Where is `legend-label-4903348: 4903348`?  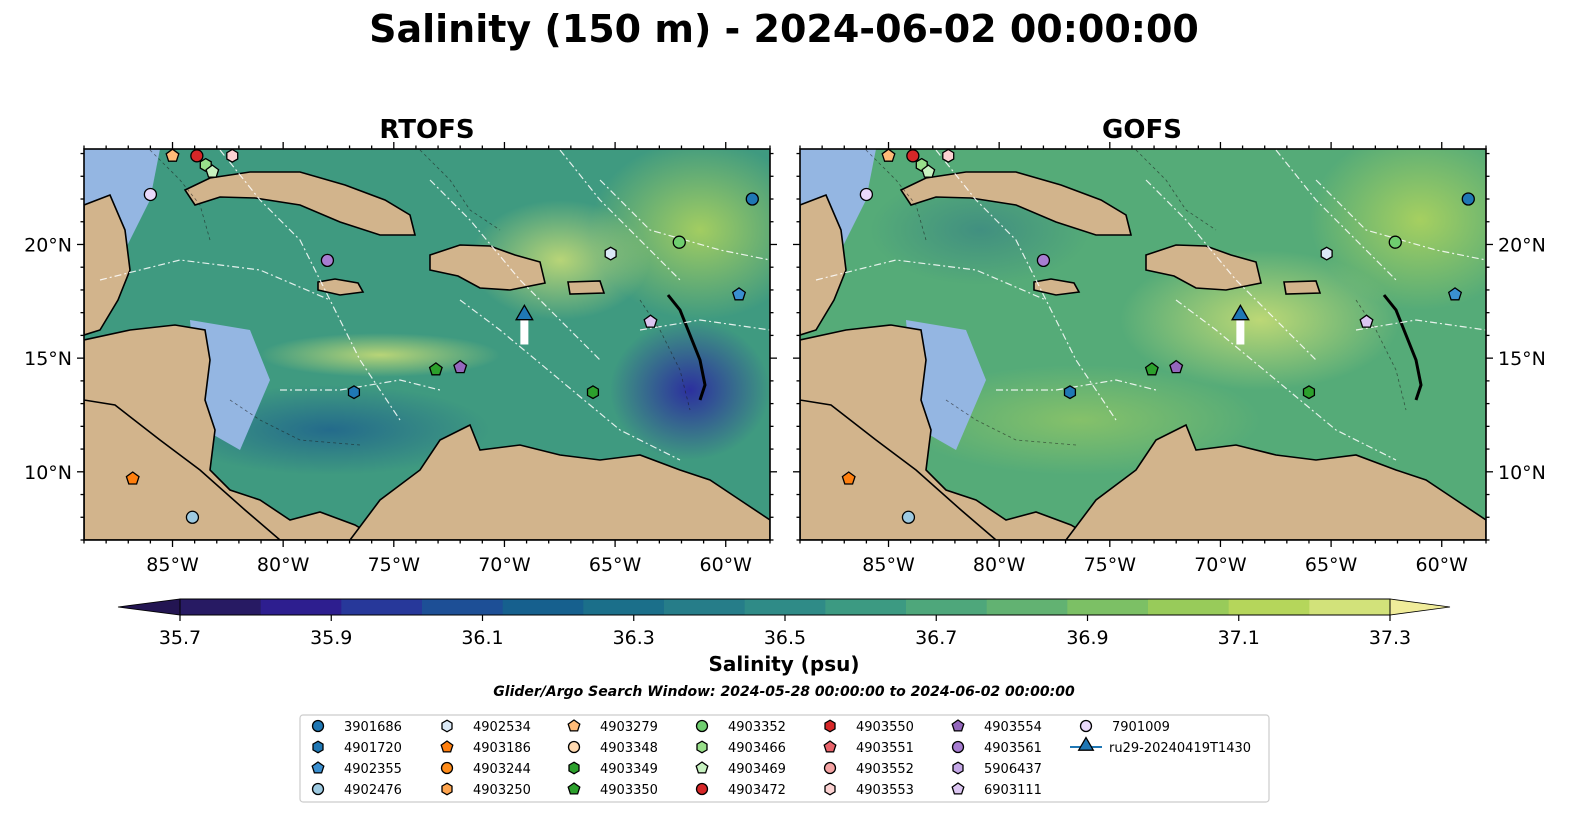
legend-label-4903348: 4903348 is located at coordinates (629, 748).